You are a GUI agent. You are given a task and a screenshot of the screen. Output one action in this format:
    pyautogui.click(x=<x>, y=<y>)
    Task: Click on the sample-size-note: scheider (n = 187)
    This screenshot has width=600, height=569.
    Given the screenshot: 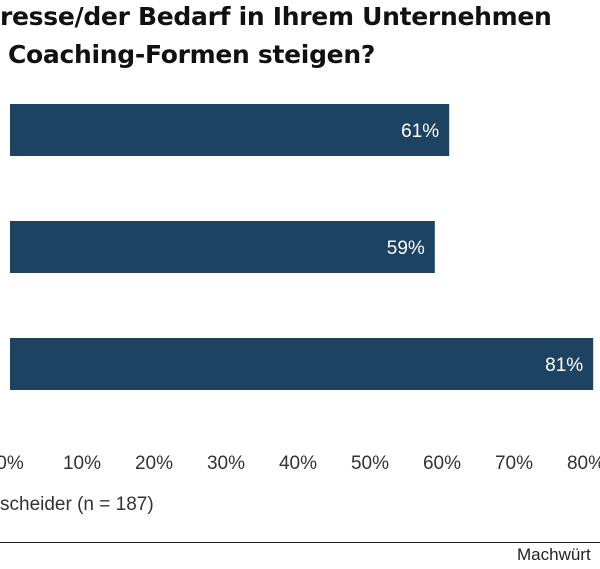 What is the action you would take?
    pyautogui.click(x=77, y=504)
    